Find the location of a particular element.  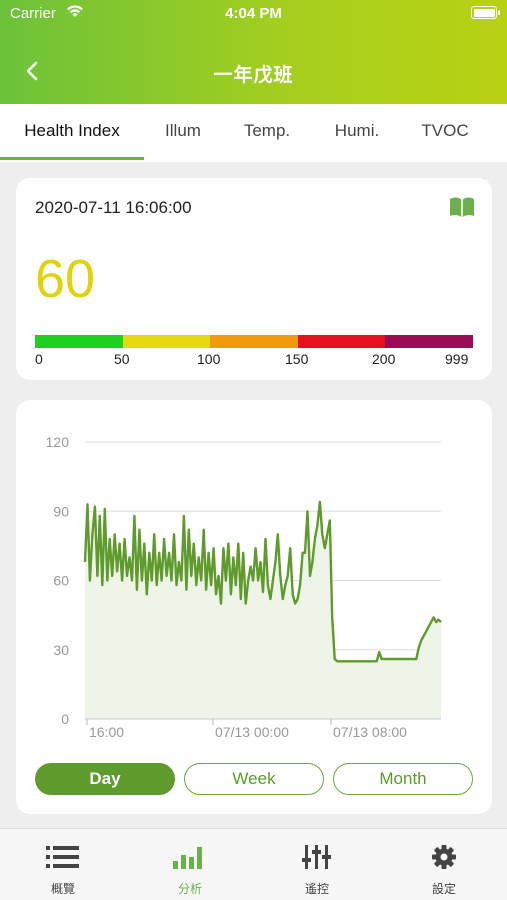

page-title: 一年戊班 is located at coordinates (253, 75).